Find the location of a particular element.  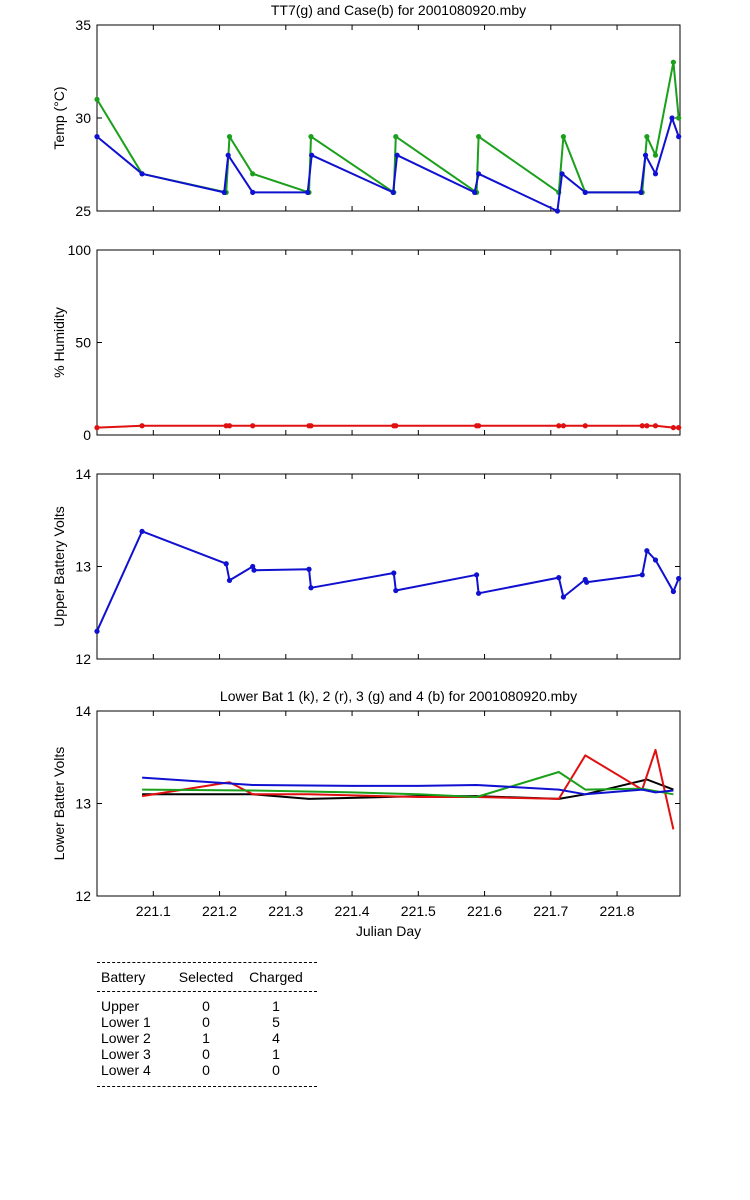

header-selected: Selected is located at coordinates (206, 977).